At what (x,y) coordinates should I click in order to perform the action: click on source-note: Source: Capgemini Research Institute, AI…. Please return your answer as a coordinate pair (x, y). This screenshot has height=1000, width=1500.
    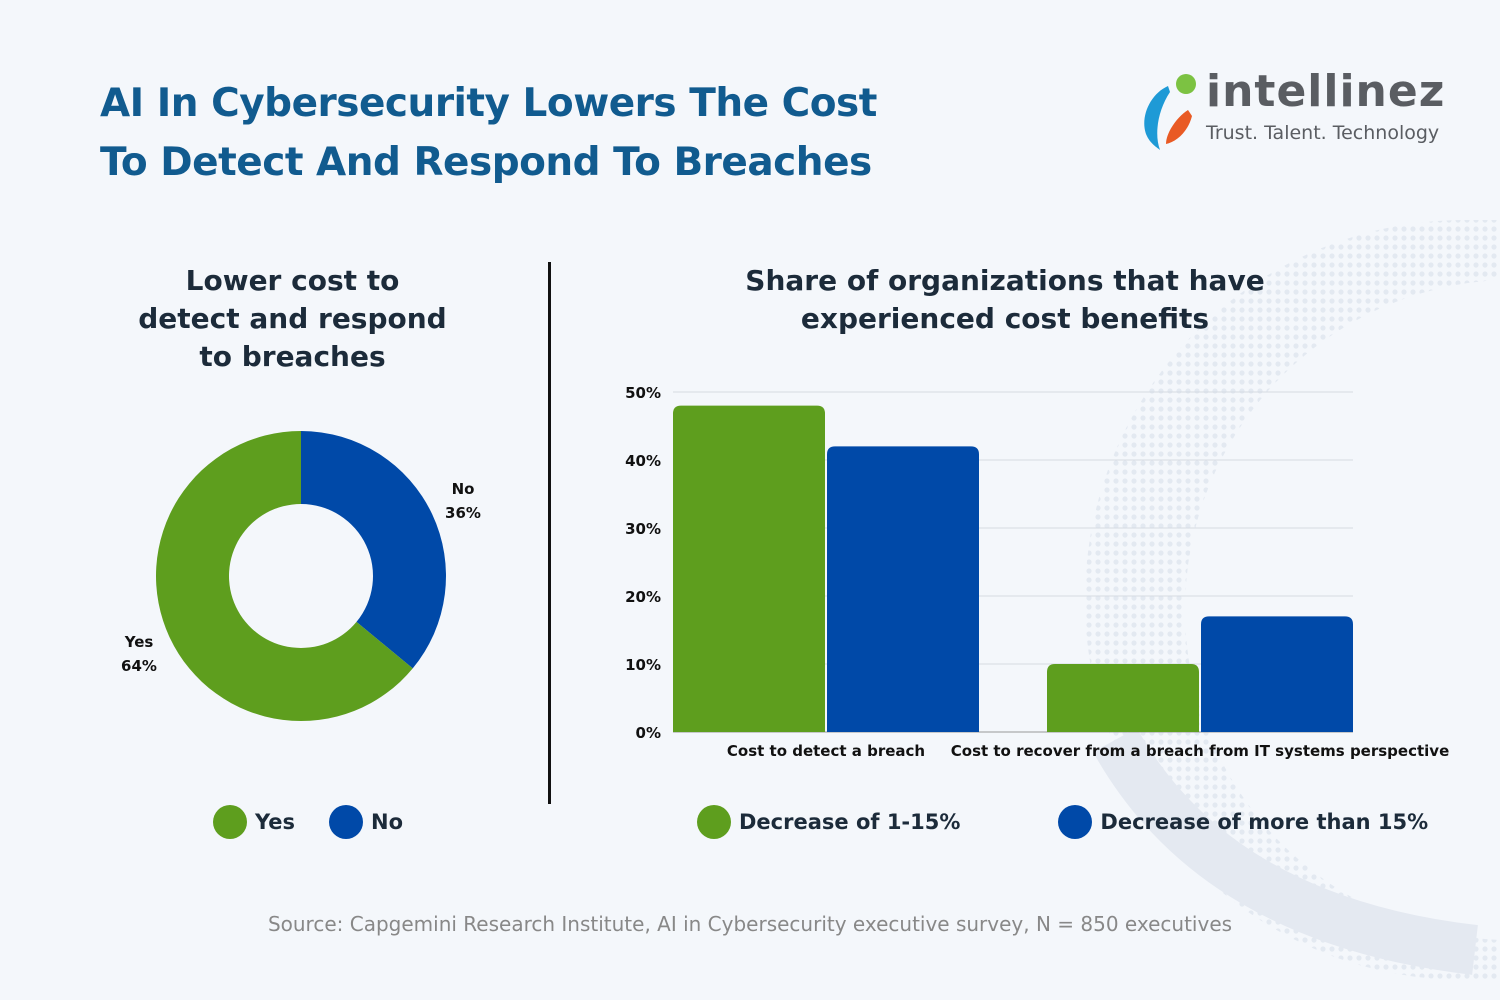
    Looking at the image, I should click on (750, 924).